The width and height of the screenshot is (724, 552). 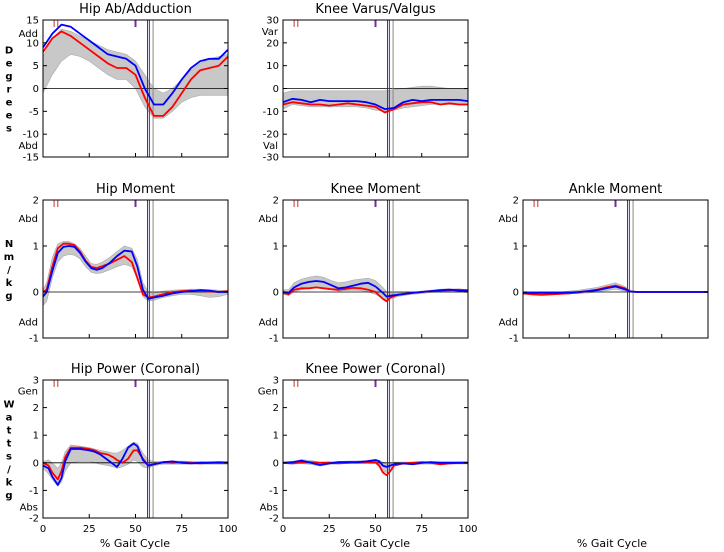 What do you see at coordinates (32, 21) in the screenshot?
I see `y-tick-label: 15` at bounding box center [32, 21].